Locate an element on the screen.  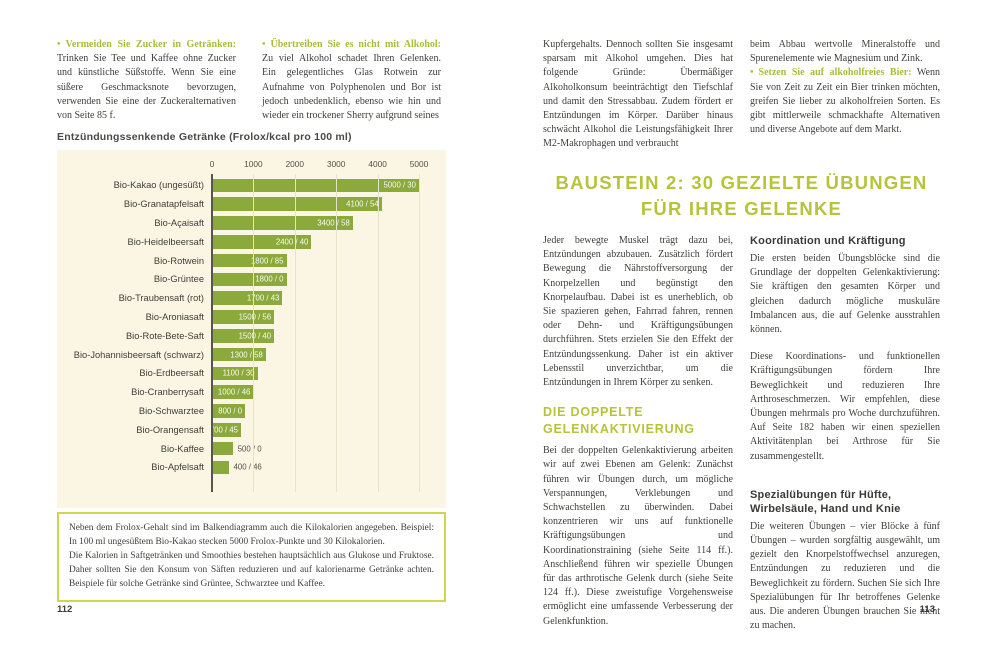
bar-zone: 500 / 0 is located at coordinates (329, 448).